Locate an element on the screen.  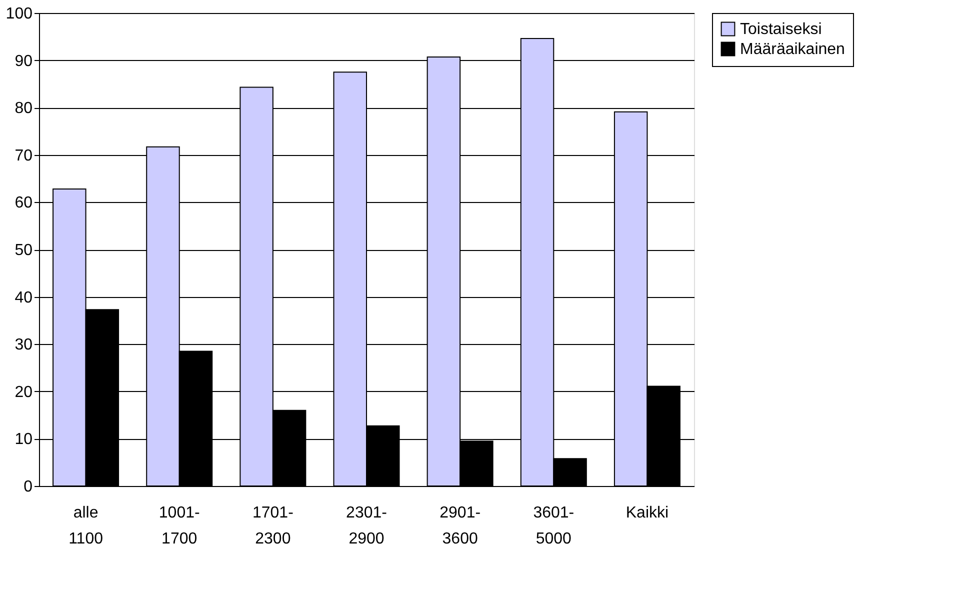
x-tick-label: Kaikki is located at coordinates (647, 513).